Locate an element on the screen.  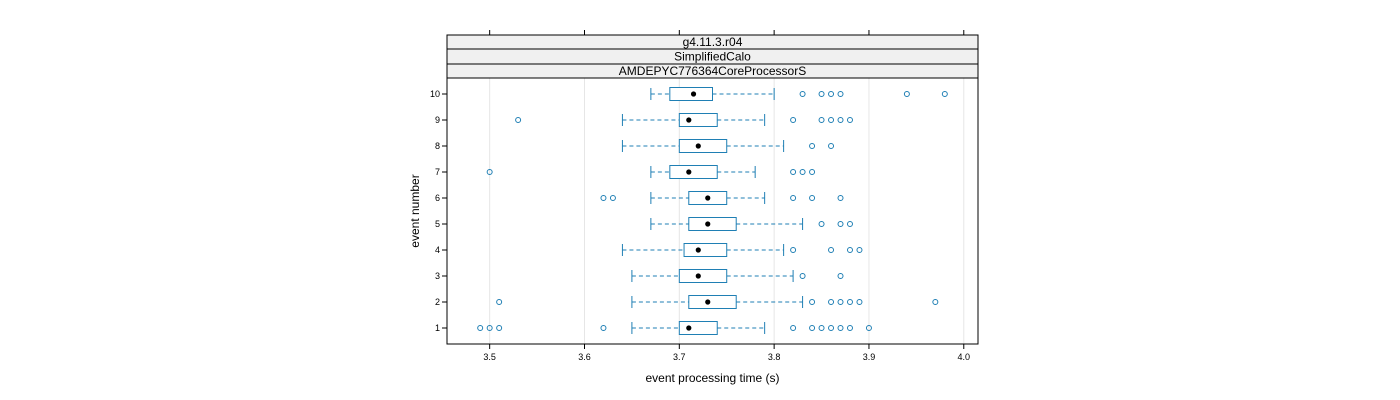
y-tick-label: 10 is located at coordinates (435, 94).